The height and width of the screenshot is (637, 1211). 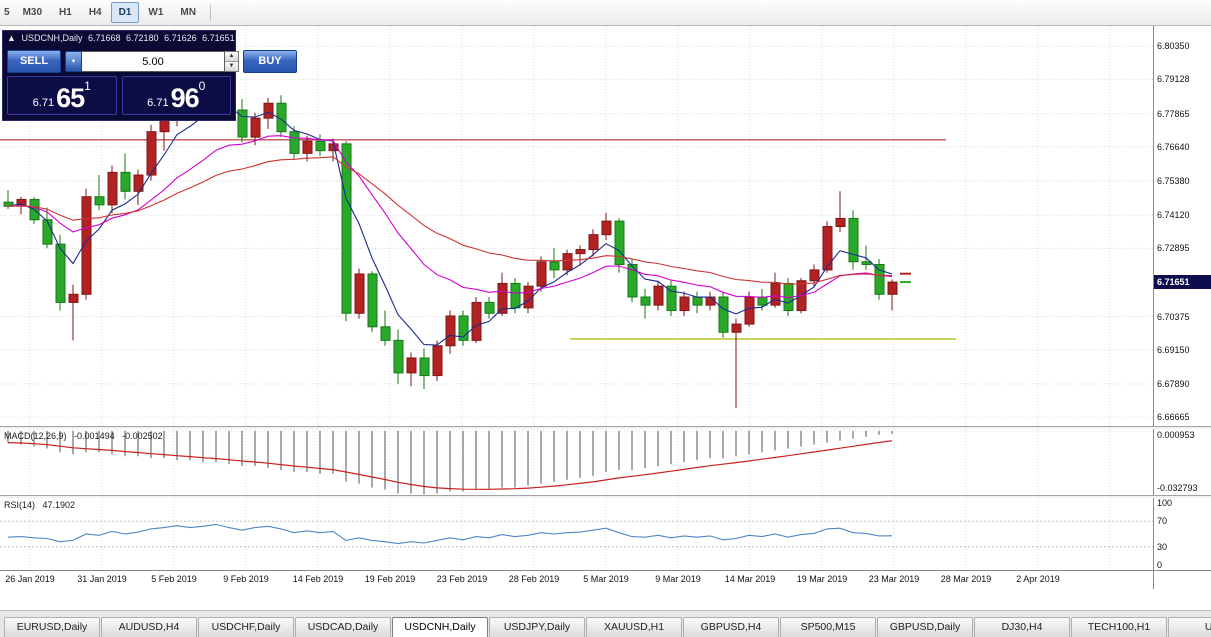 What do you see at coordinates (52, 627) in the screenshot?
I see `chart-tab-eurusd-daily: EURUSD,Daily` at bounding box center [52, 627].